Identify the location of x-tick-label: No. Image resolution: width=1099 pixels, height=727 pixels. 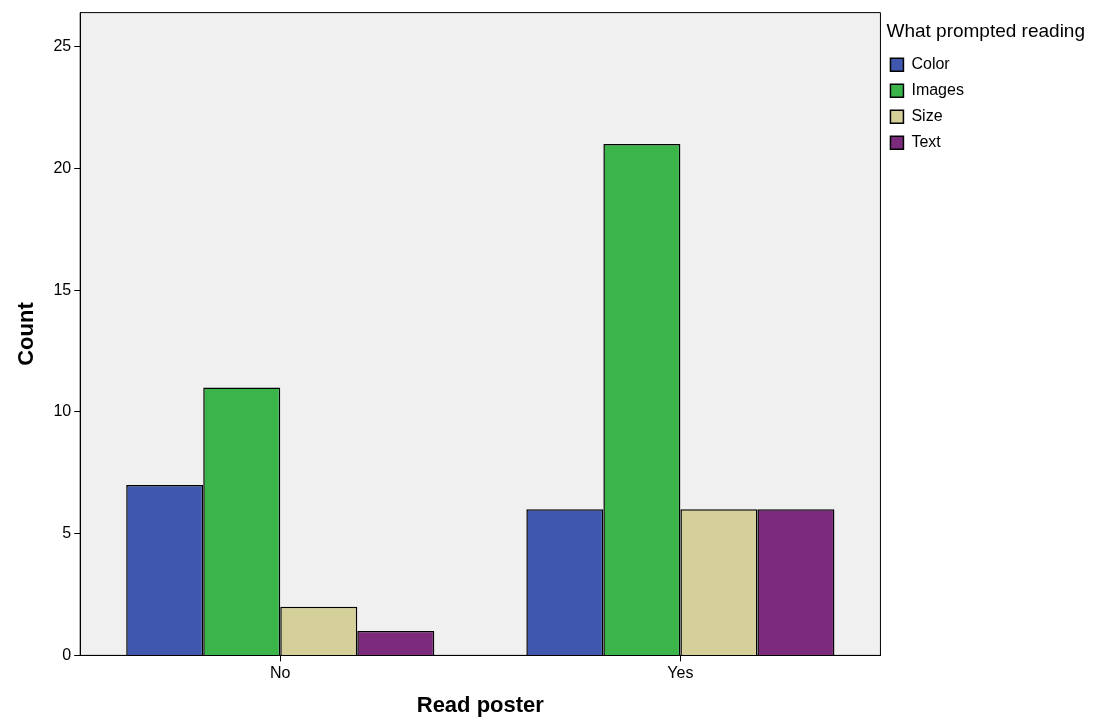
(280, 673).